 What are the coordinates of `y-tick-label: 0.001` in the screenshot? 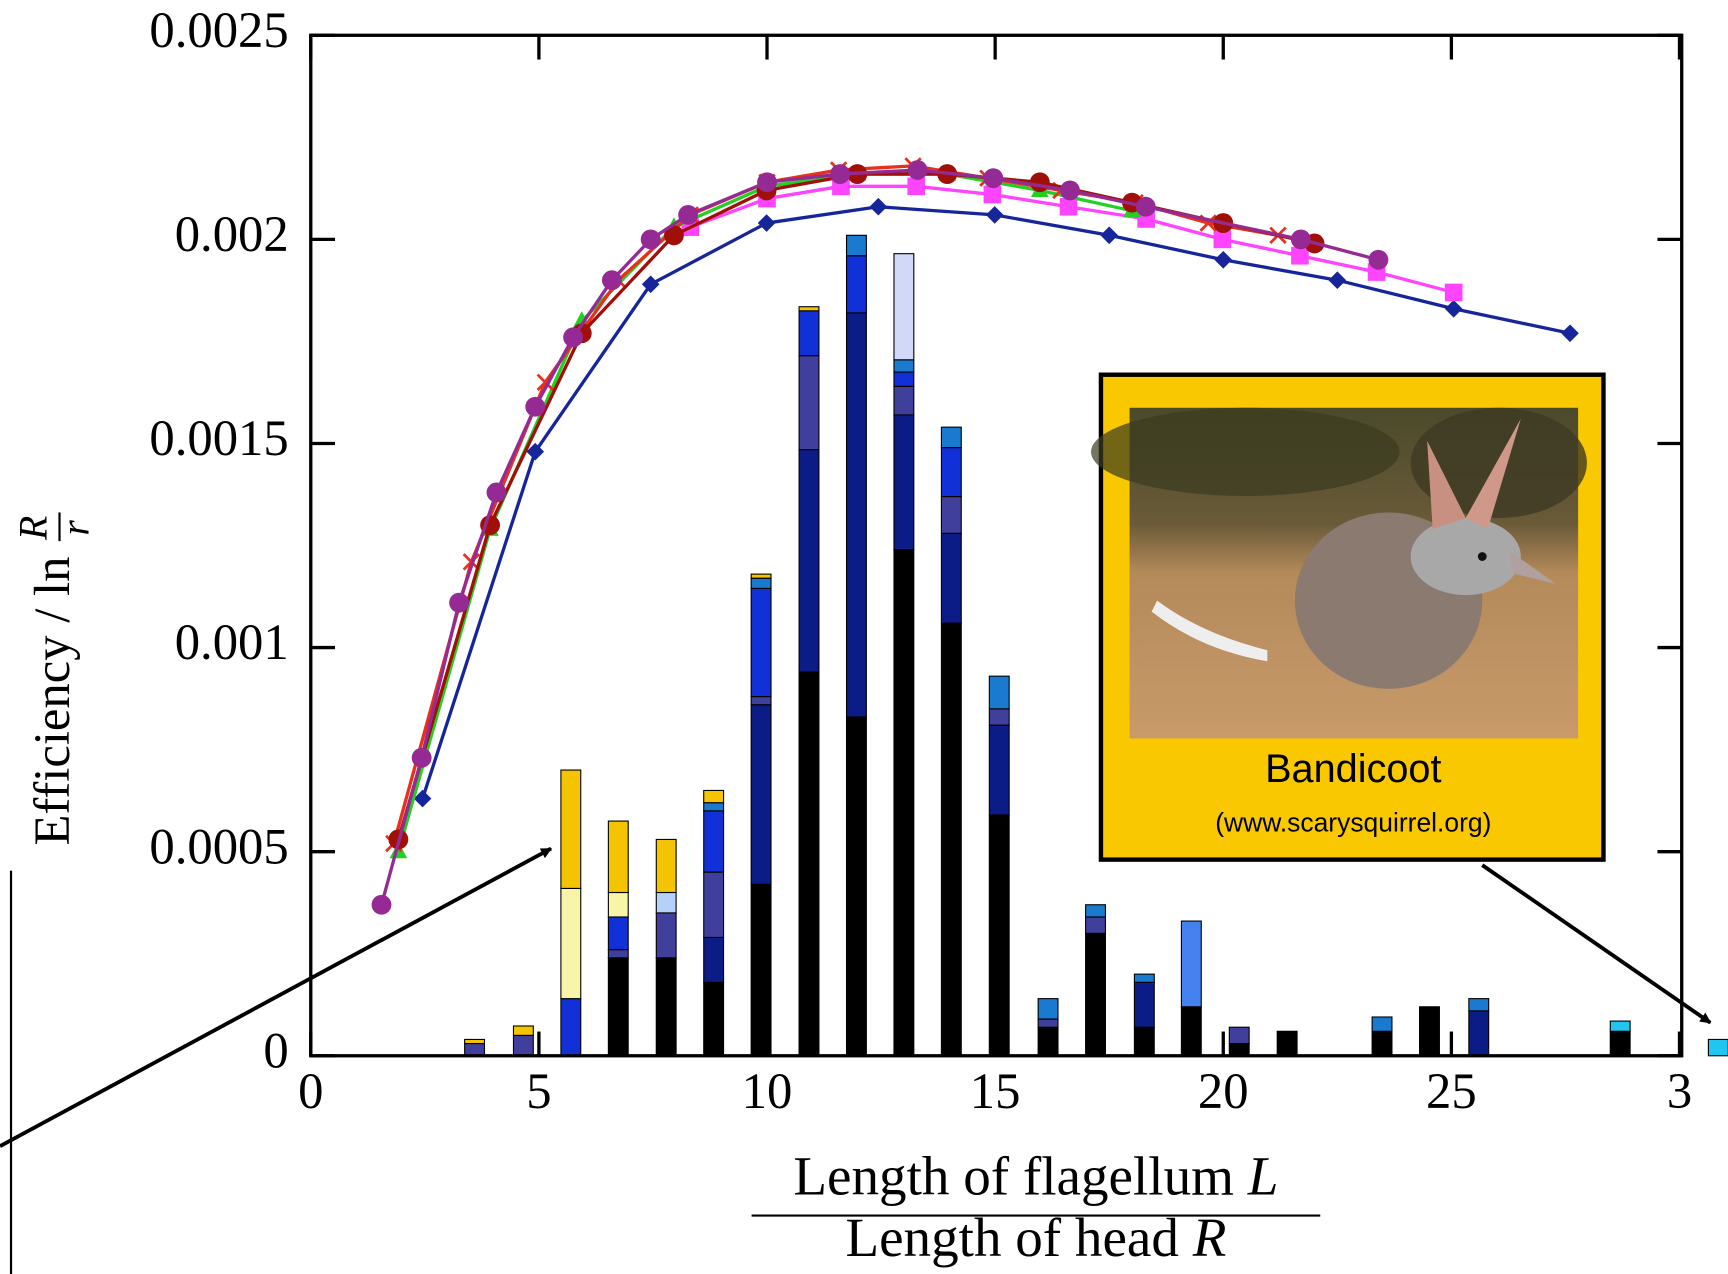 It's located at (232, 642).